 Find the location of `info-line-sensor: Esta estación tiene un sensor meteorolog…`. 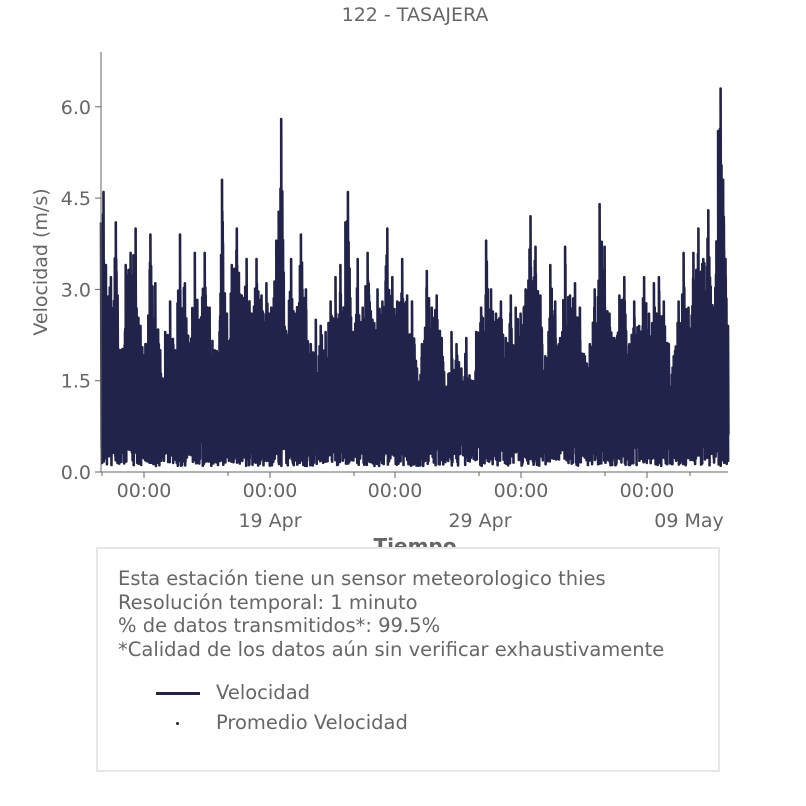

info-line-sensor: Esta estación tiene un sensor meteorolog… is located at coordinates (362, 578).